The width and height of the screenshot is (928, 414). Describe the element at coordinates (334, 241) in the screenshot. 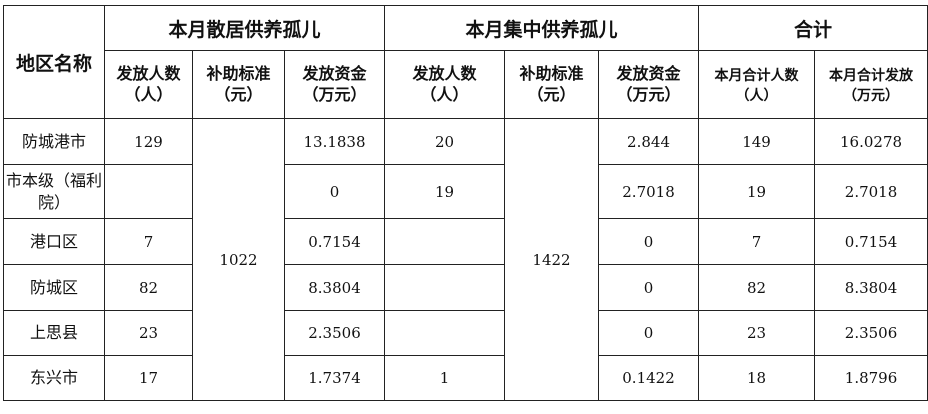

I see `scattered-fund-cell: 0.7154` at that location.